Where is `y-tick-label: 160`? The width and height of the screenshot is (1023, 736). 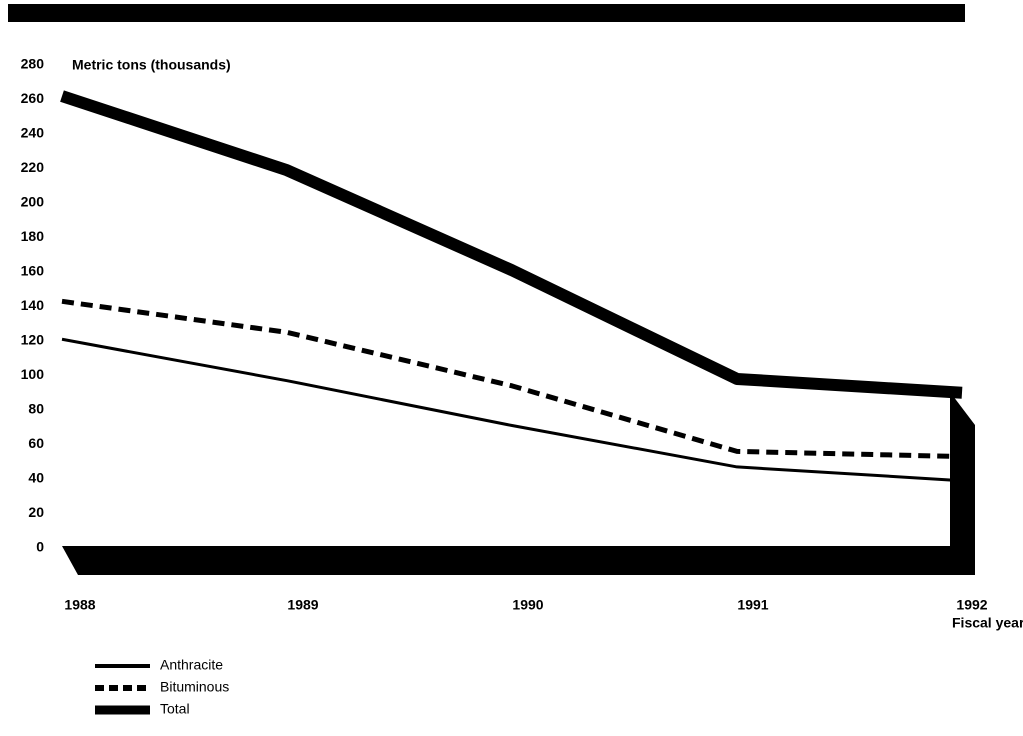
y-tick-label: 160 is located at coordinates (33, 271).